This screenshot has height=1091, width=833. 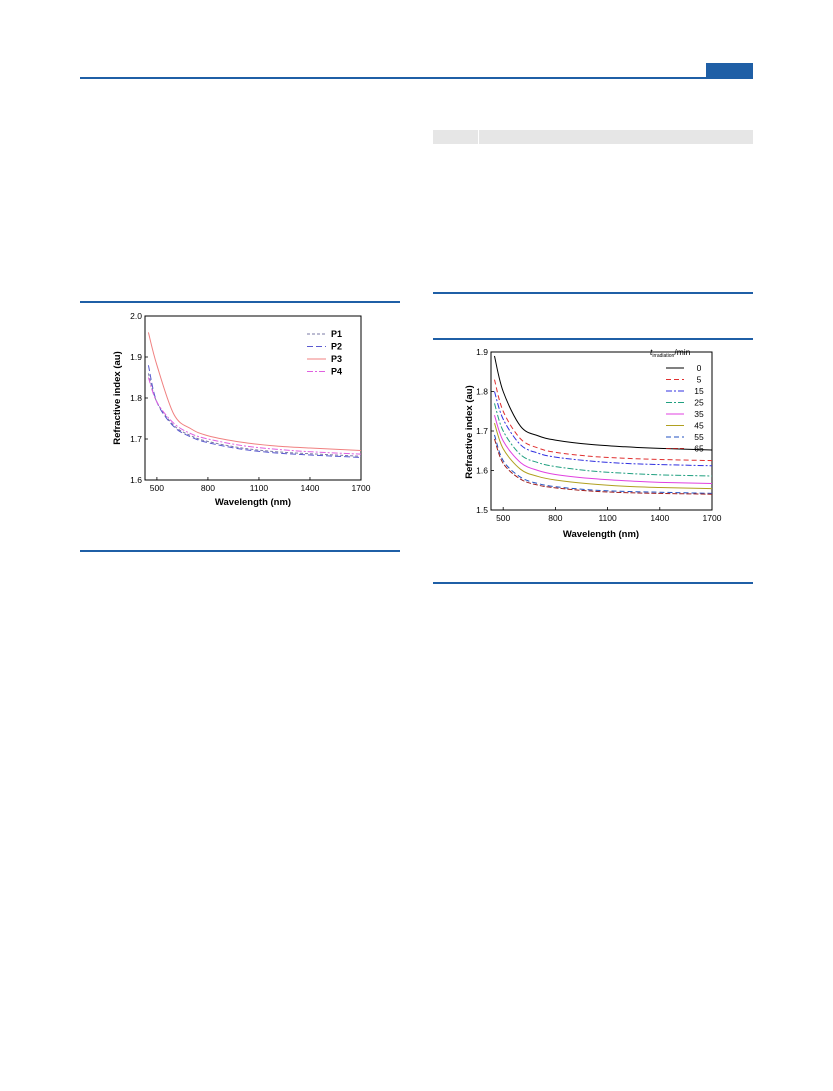 What do you see at coordinates (593, 137) in the screenshot?
I see `table-header-band` at bounding box center [593, 137].